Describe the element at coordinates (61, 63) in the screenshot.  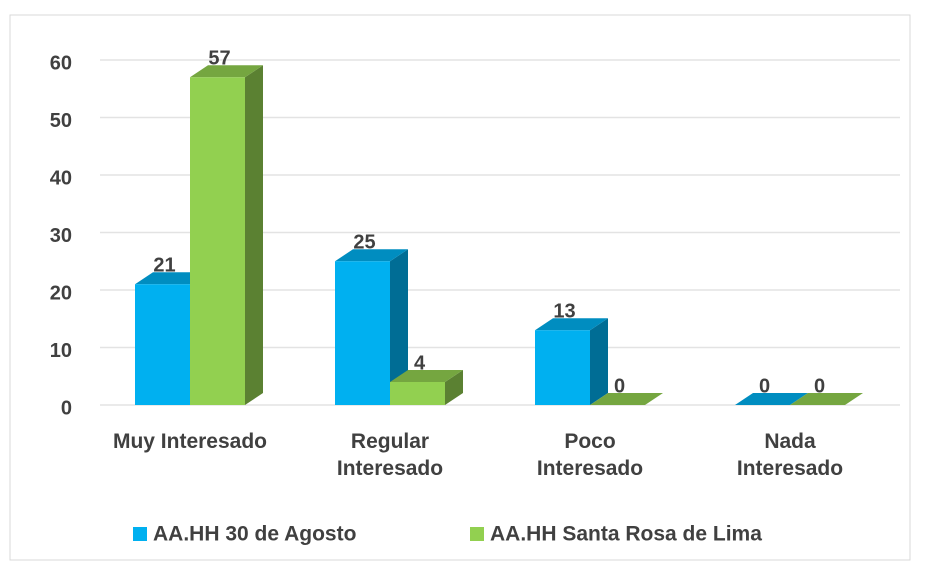
I see `y-tick-label: 60` at that location.